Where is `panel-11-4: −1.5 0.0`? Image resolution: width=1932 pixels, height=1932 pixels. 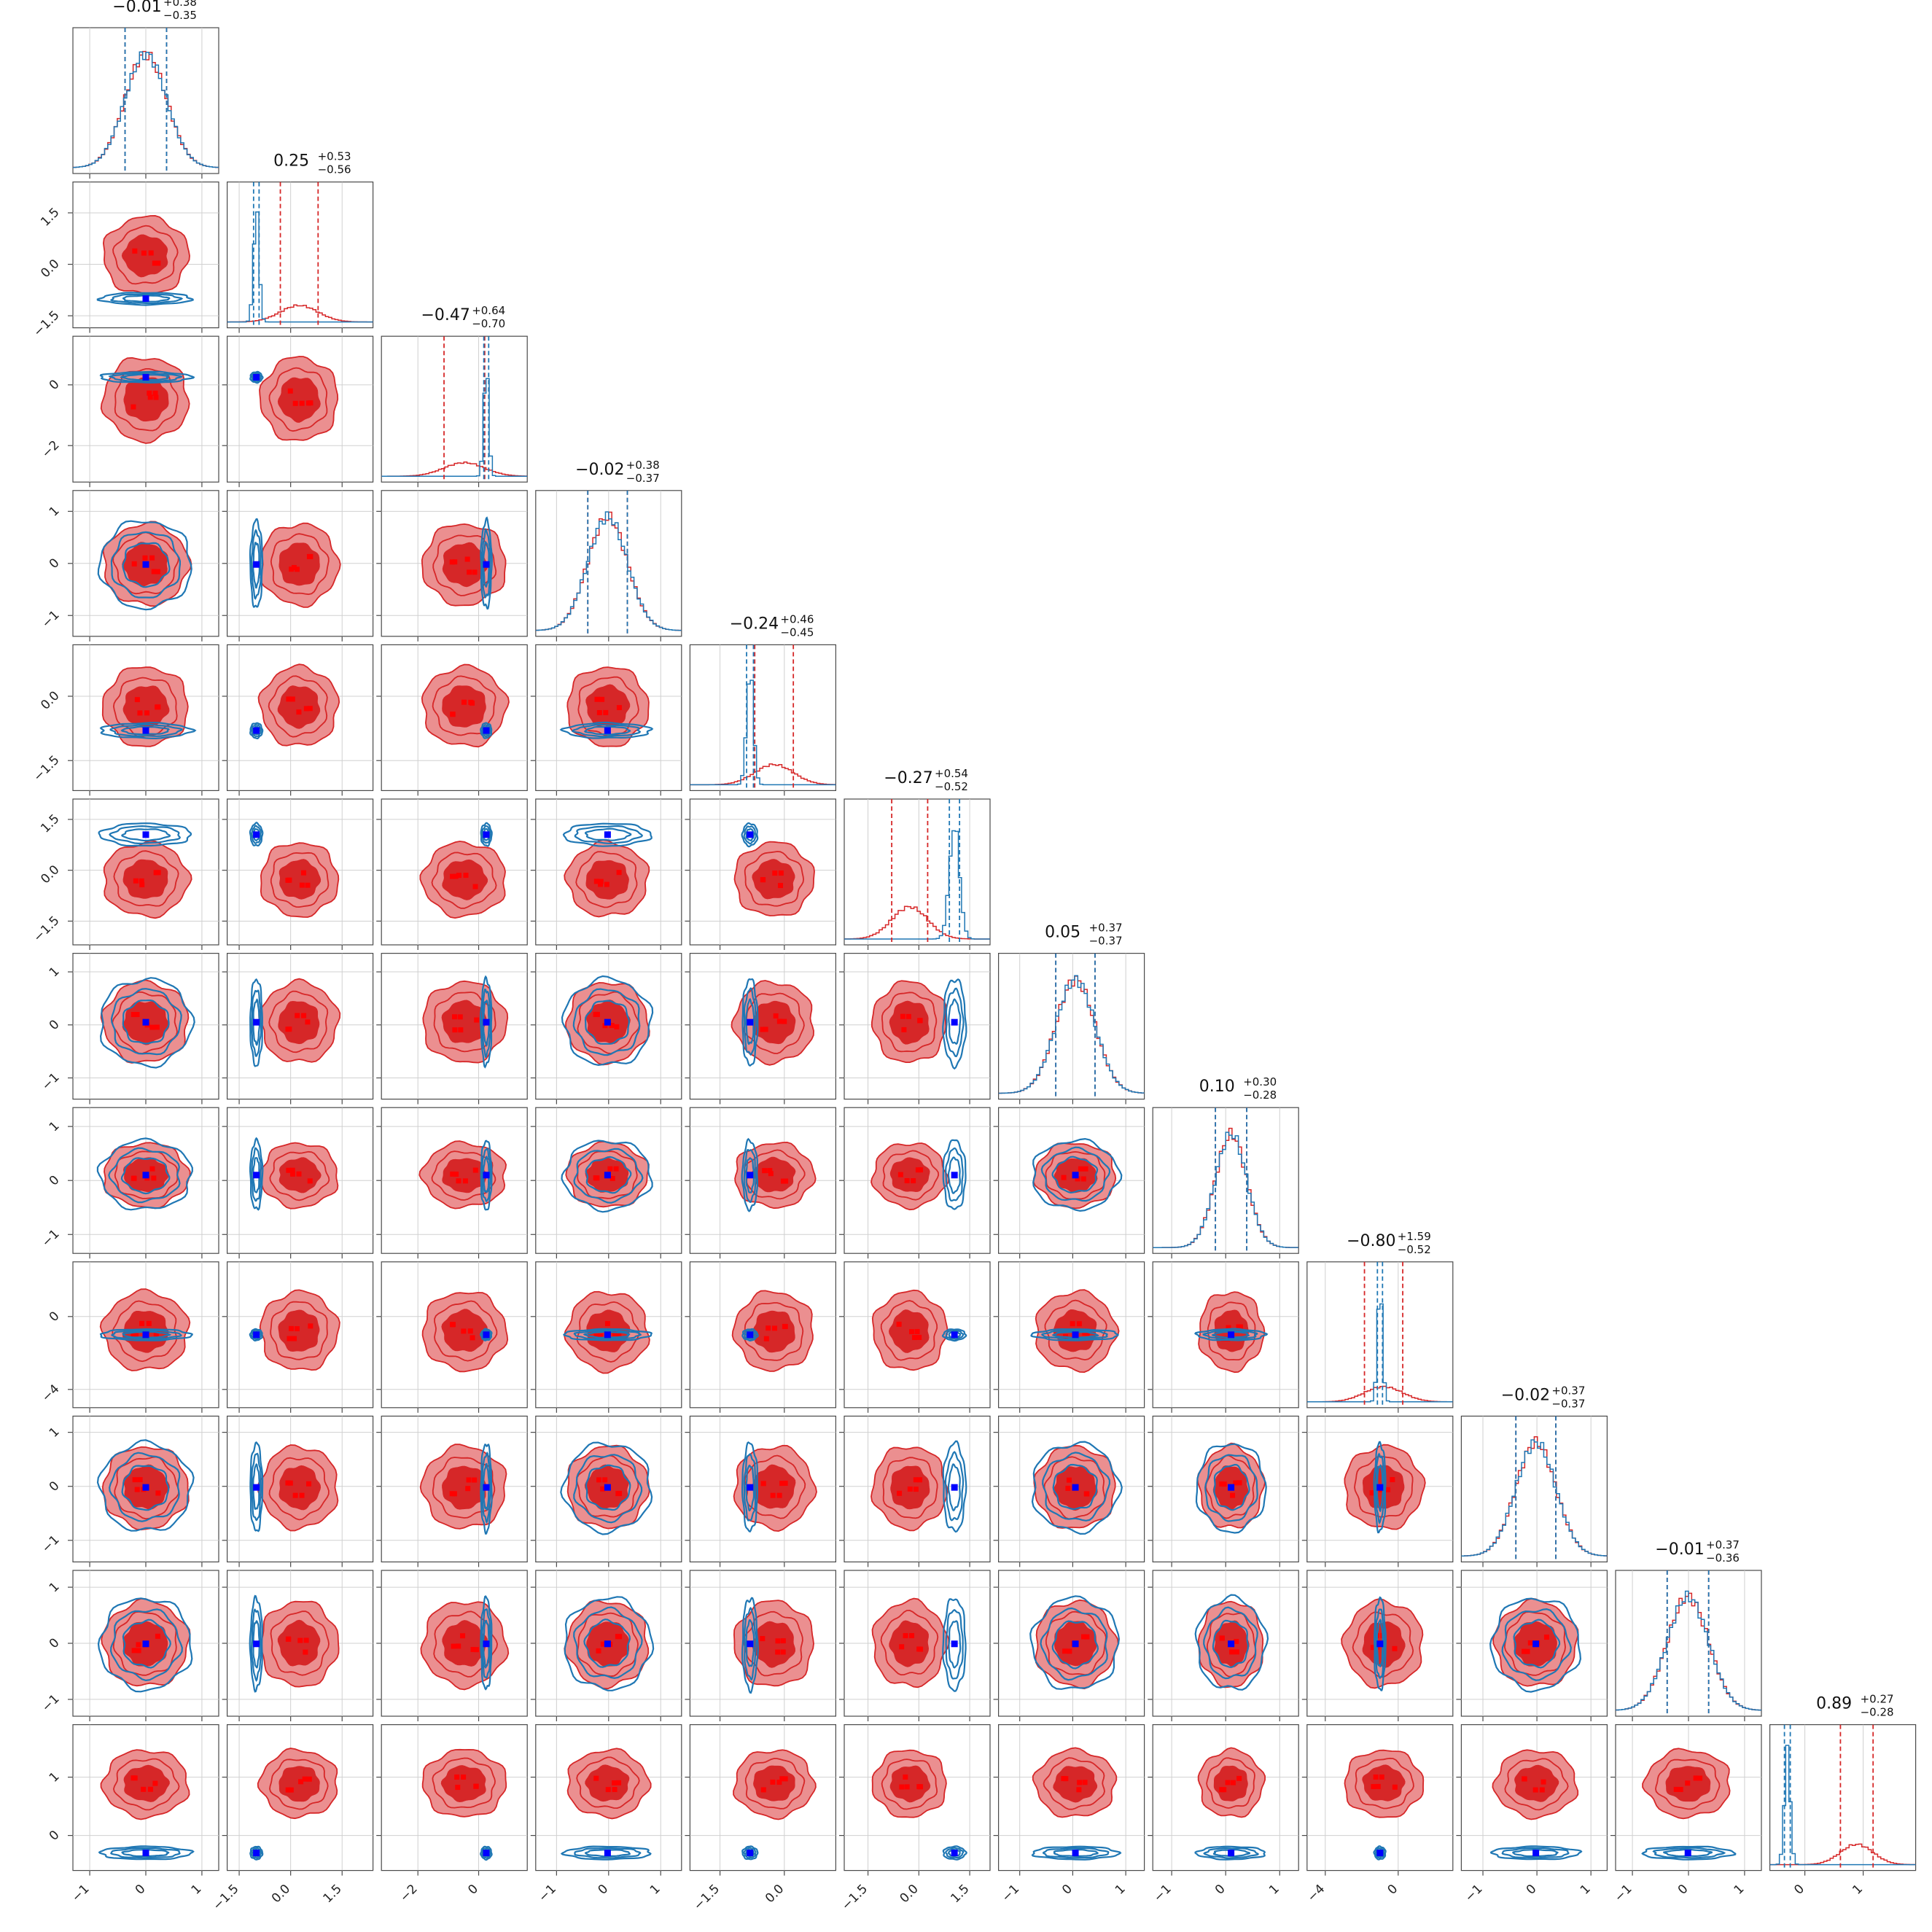 panel-11-4: −1.5 0.0 is located at coordinates (761, 1818).